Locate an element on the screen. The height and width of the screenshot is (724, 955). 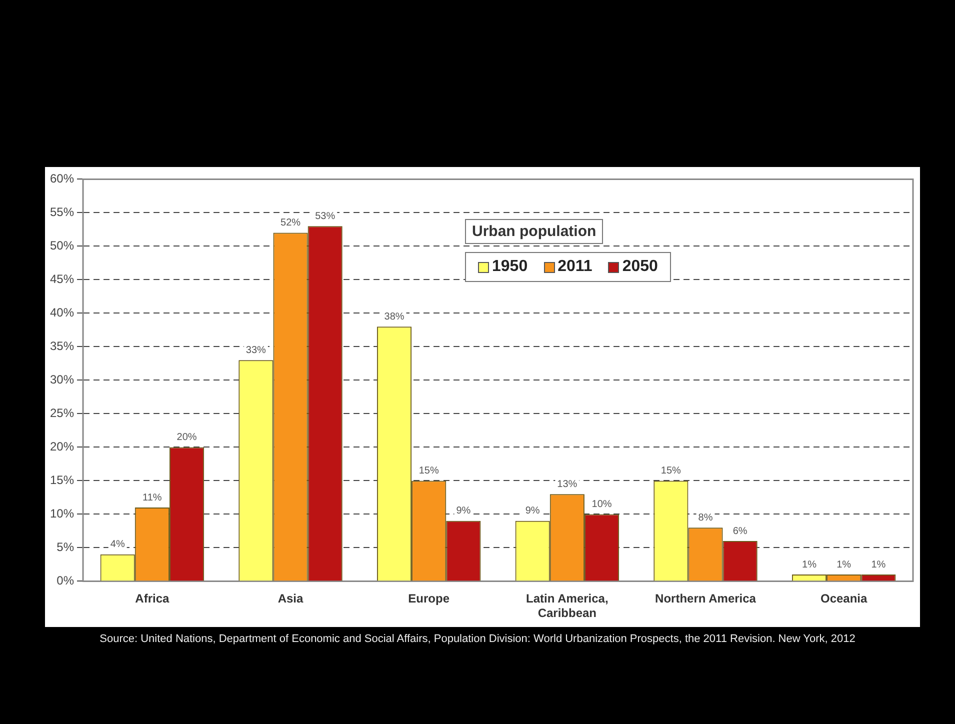
y-tick-label: 15% is located at coordinates (62, 480).